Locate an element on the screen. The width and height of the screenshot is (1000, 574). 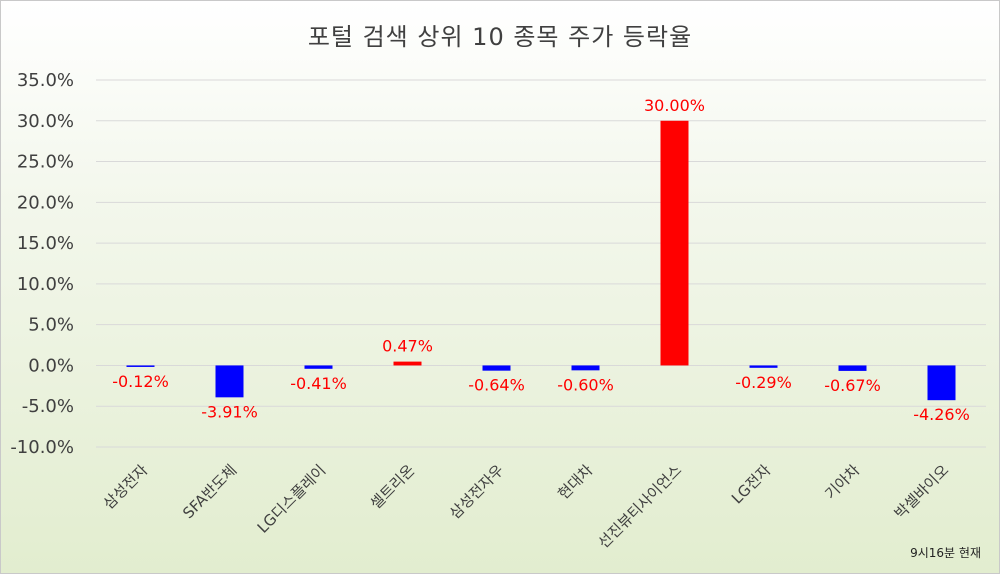
x-tick-label: 삼성전자우 is located at coordinates (477, 492).